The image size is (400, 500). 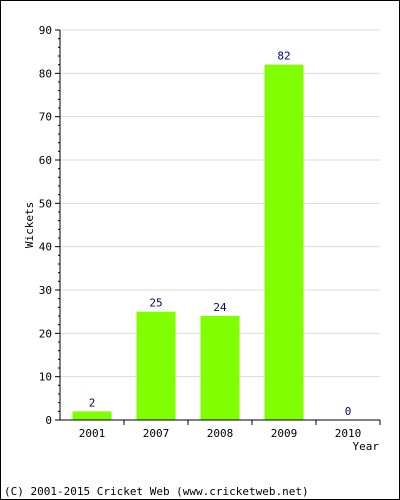 I want to click on bar-2008, so click(x=220, y=368).